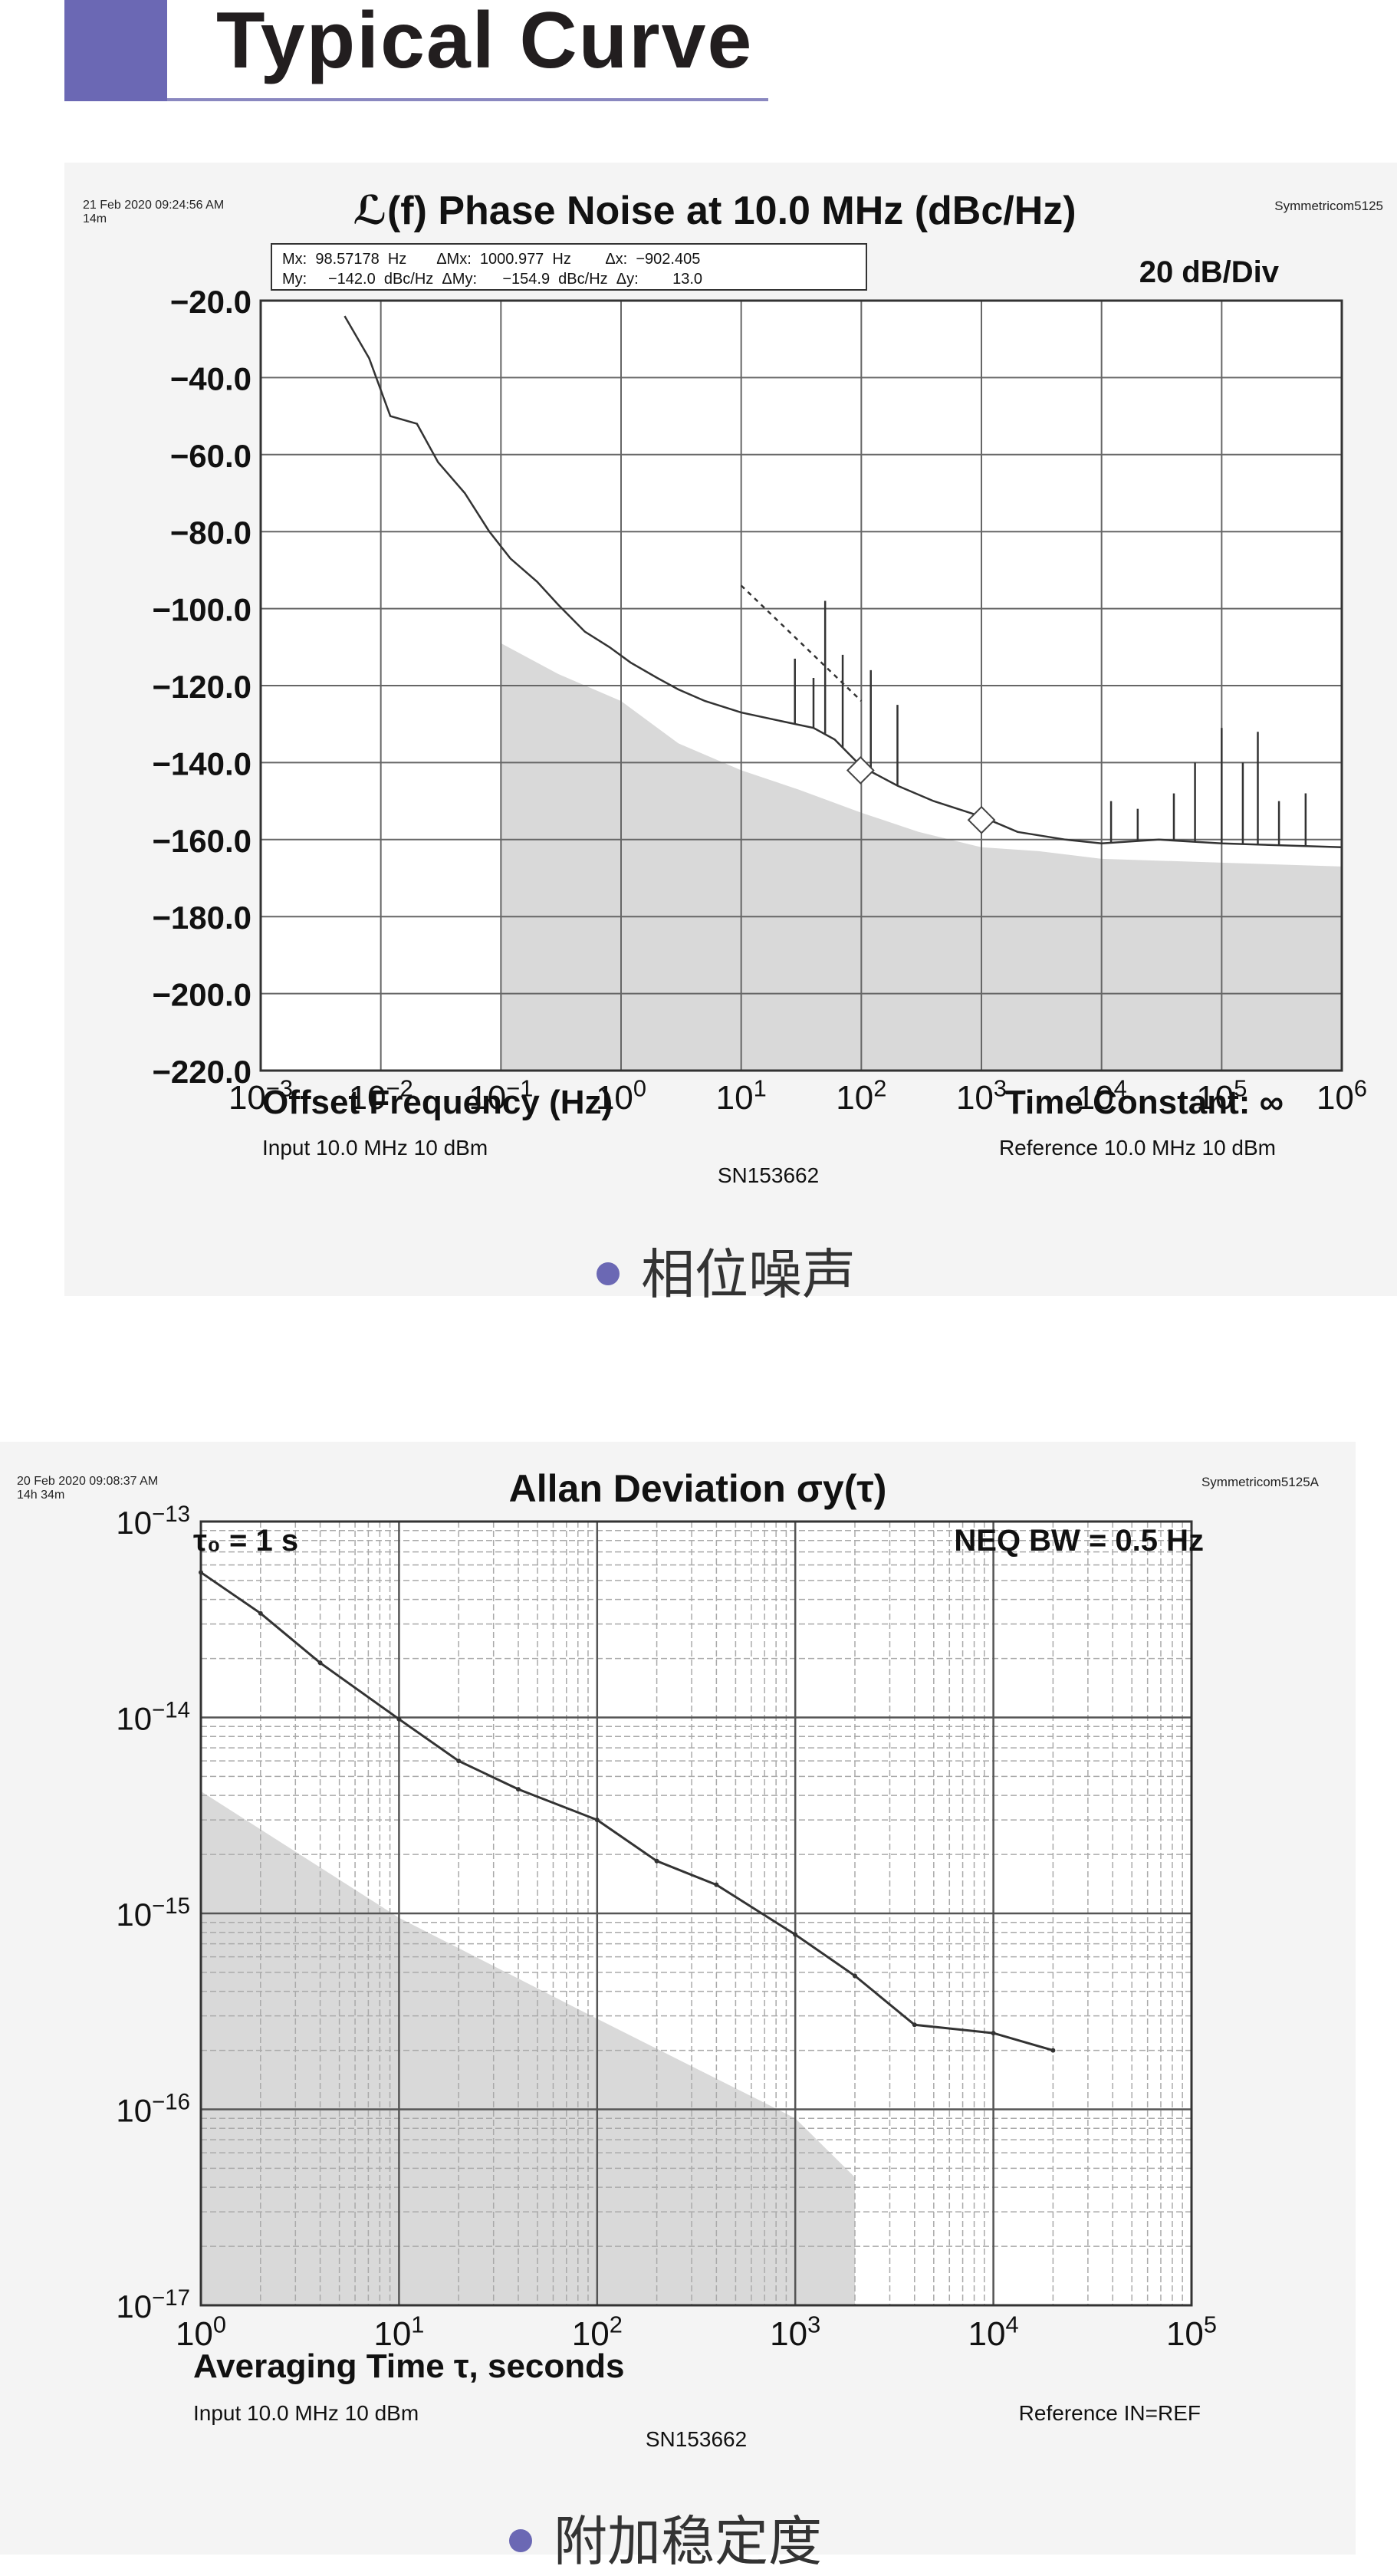 The image size is (1397, 2576). What do you see at coordinates (201, 1072) in the screenshot?
I see `y-tick-label: −220.0` at bounding box center [201, 1072].